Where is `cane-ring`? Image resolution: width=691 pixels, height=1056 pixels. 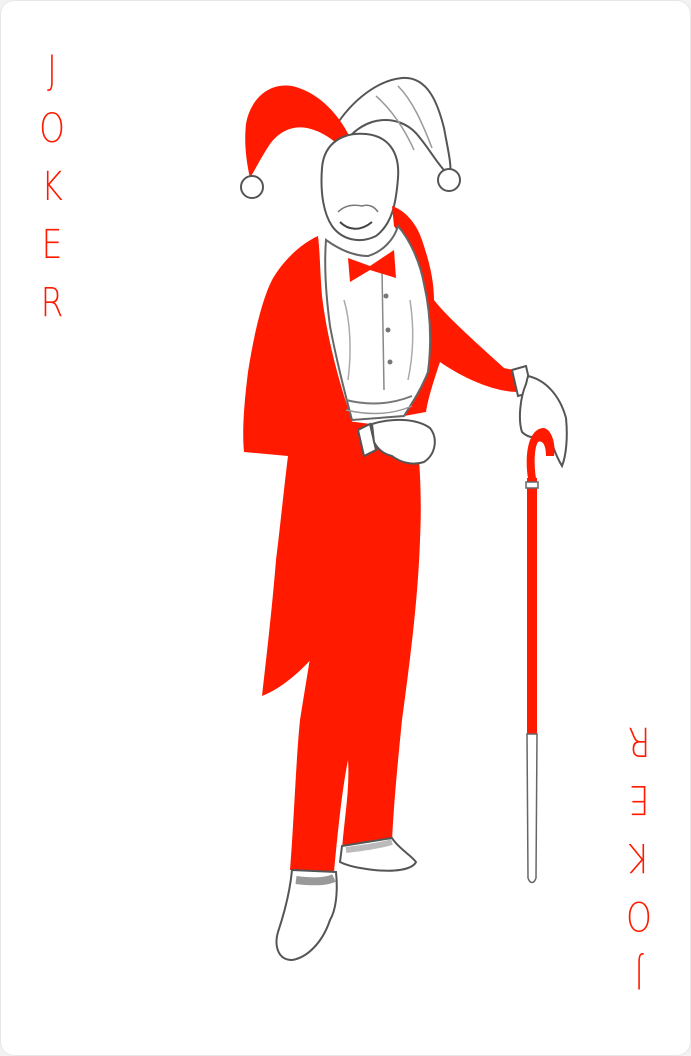 cane-ring is located at coordinates (532, 485).